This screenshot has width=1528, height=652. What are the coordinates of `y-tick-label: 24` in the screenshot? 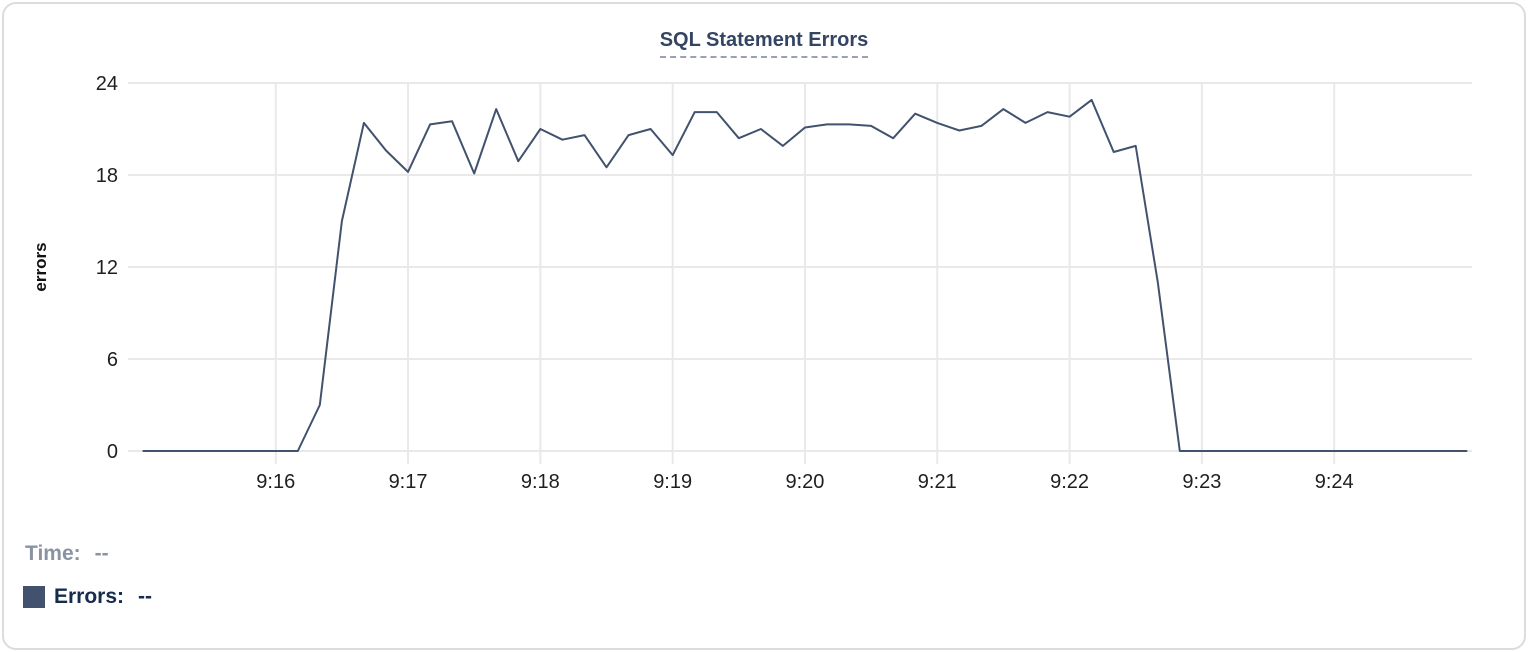 It's located at (107, 84).